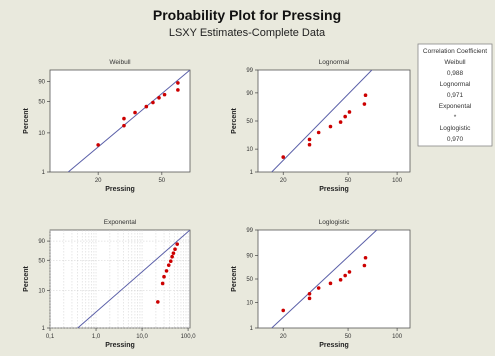  I want to click on x-tick-label: 50, so click(348, 337).